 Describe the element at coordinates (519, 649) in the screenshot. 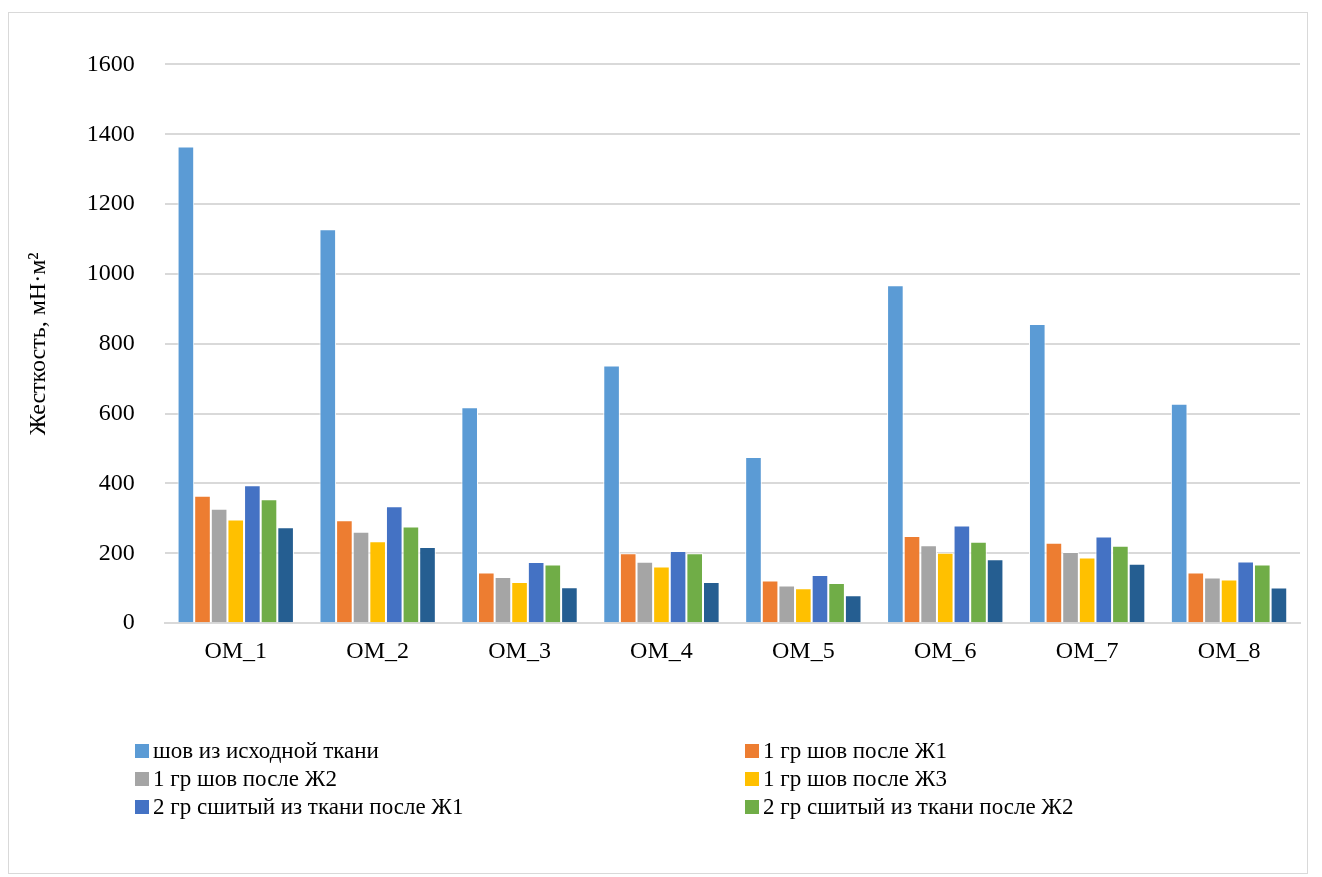

I see `x-tick-label: ОМ_3` at that location.